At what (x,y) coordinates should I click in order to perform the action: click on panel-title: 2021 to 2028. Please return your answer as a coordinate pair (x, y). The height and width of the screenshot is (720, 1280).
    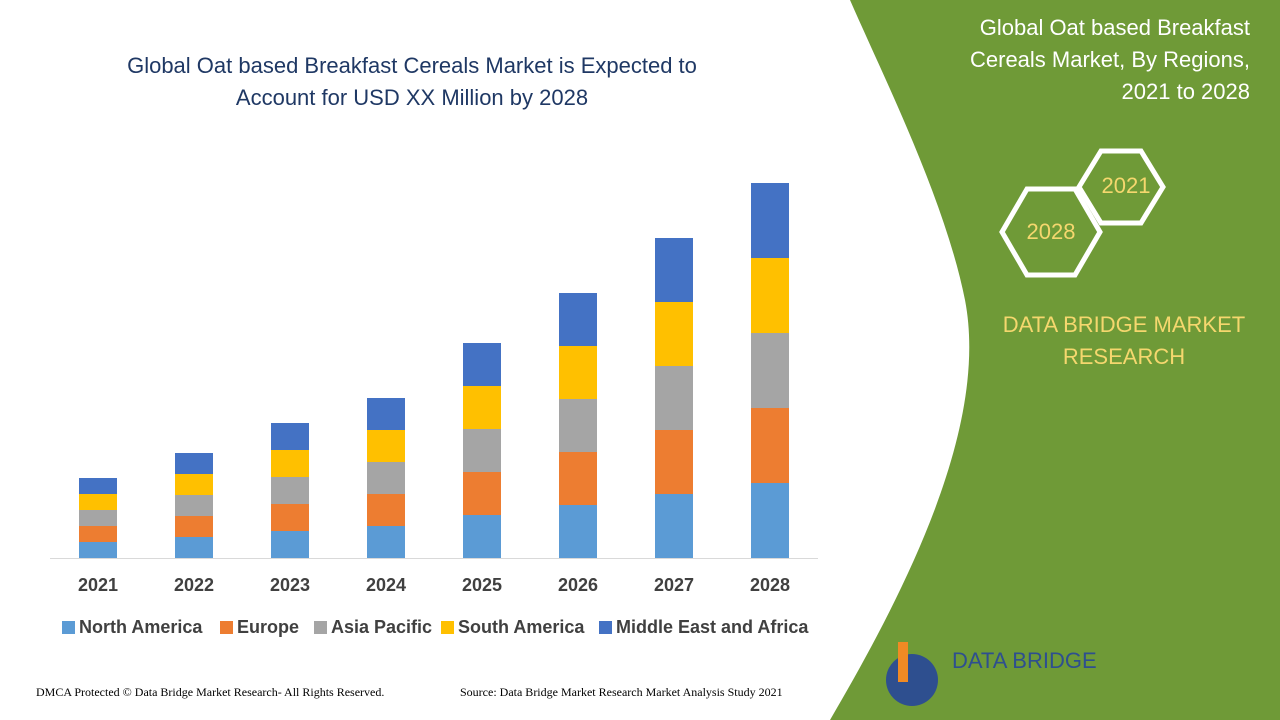
    Looking at the image, I should click on (1186, 91).